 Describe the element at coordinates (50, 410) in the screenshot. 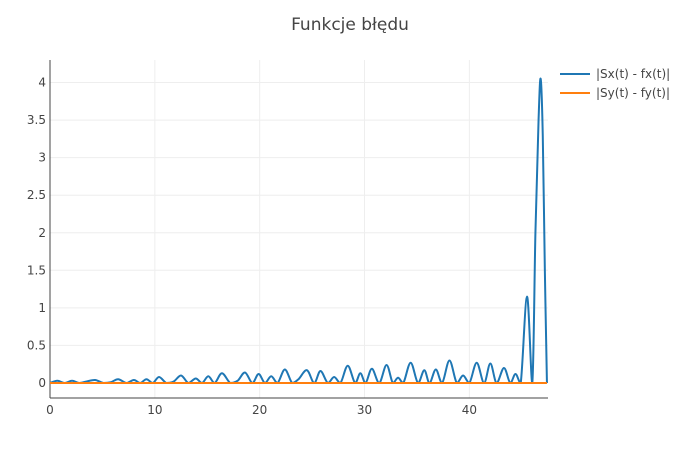

I see `x-tick-label: 0` at that location.